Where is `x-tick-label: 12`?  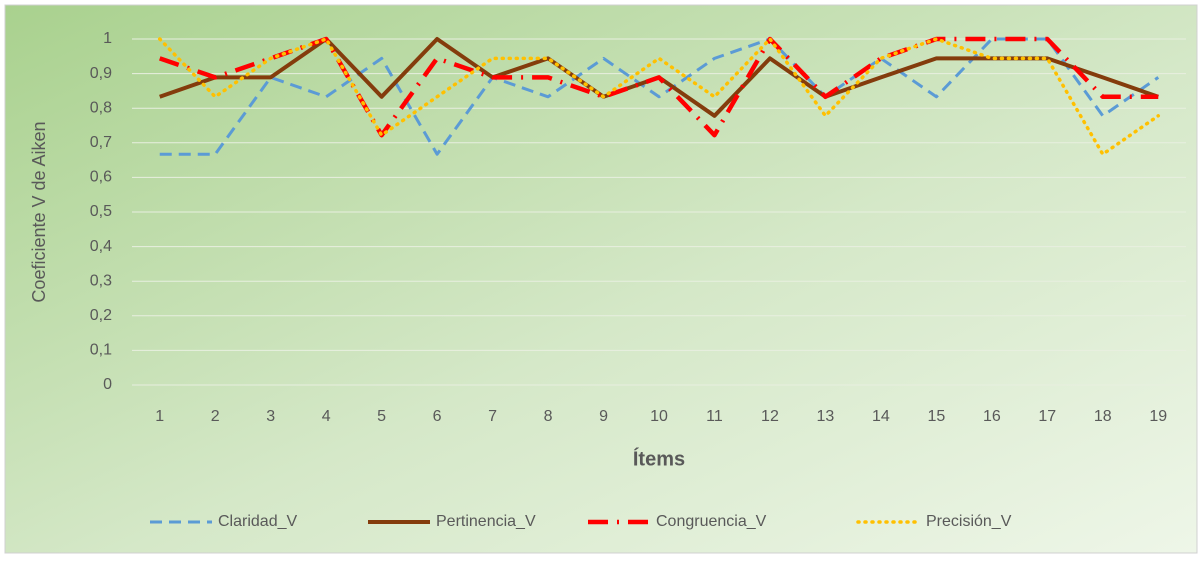
x-tick-label: 12 is located at coordinates (770, 416).